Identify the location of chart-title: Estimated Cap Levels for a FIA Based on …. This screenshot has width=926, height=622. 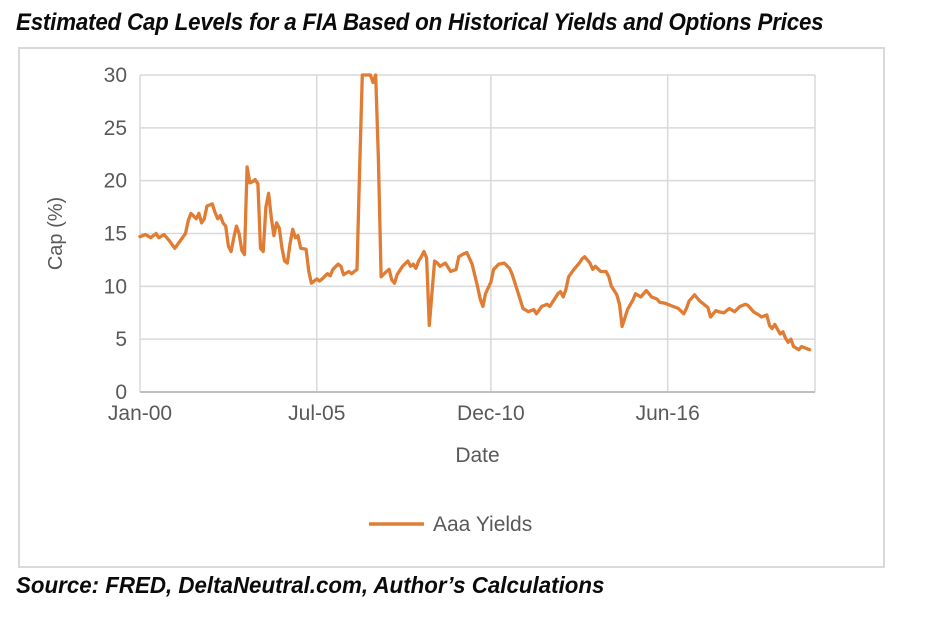
(420, 22).